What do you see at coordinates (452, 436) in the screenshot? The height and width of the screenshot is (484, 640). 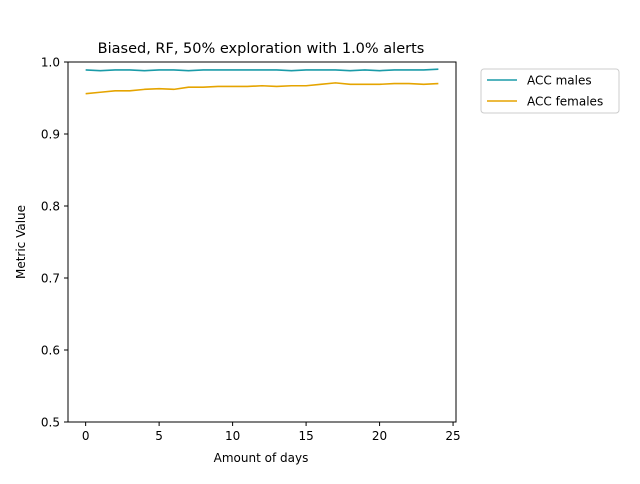 I see `x-tick-label: 25` at bounding box center [452, 436].